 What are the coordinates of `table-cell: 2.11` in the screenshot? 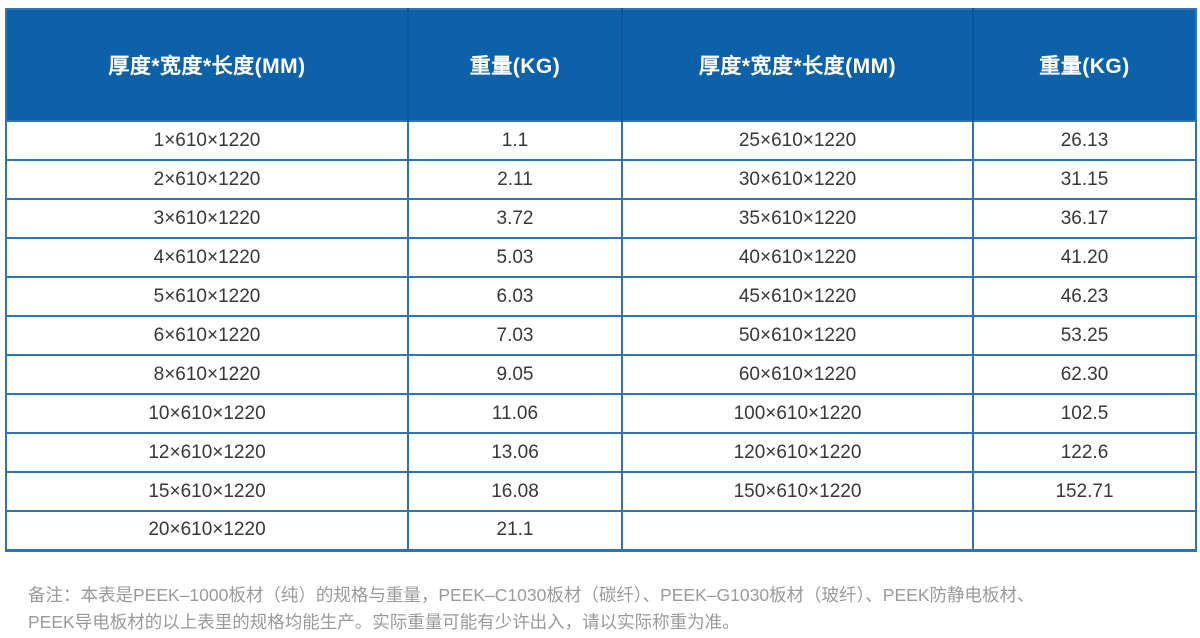 It's located at (515, 179).